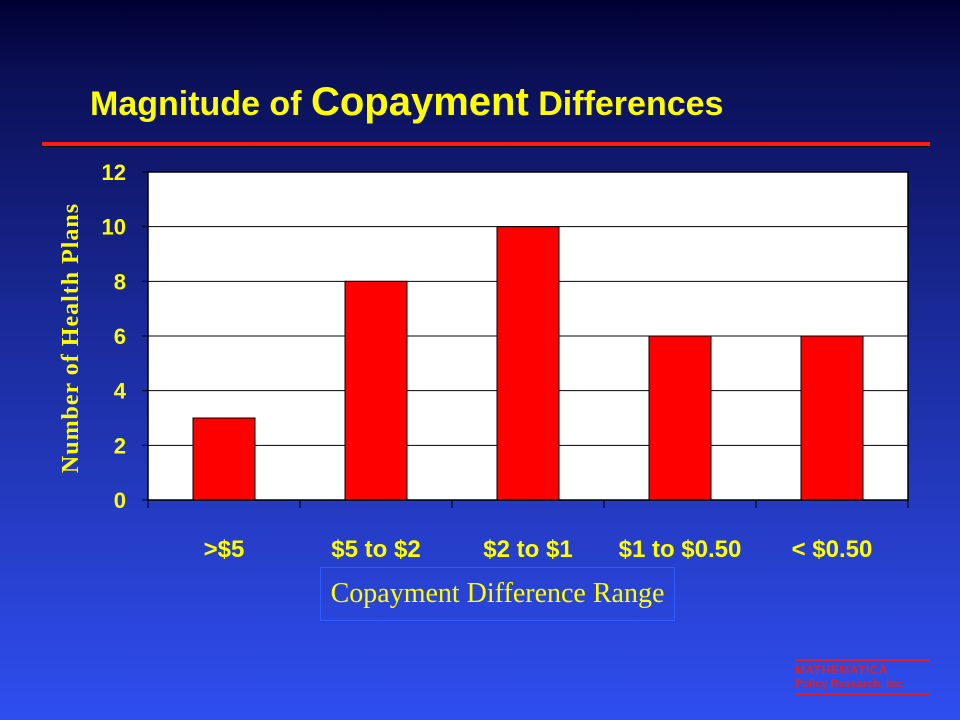  Describe the element at coordinates (486, 144) in the screenshot. I see `title-underline` at that location.